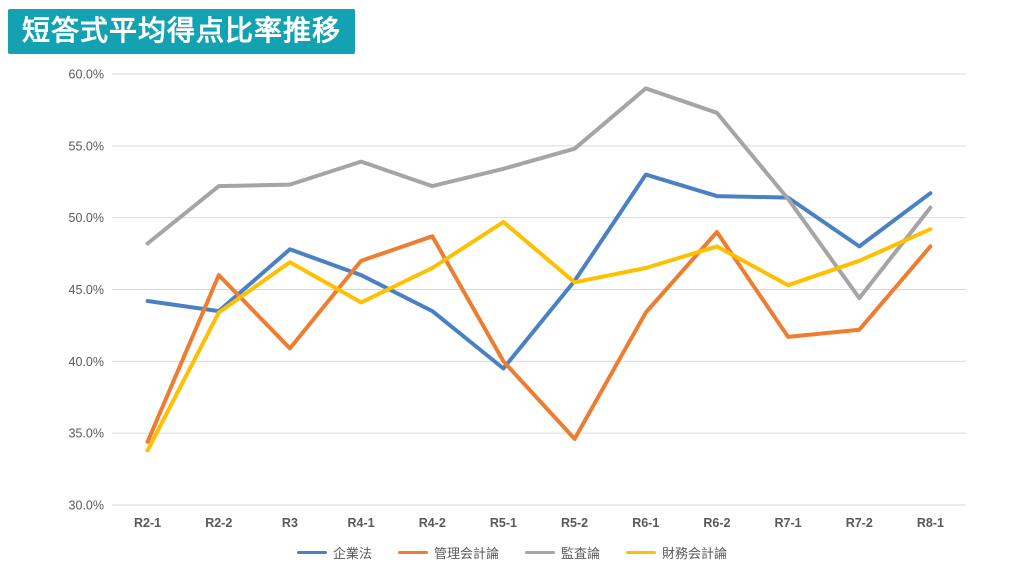 This screenshot has height=576, width=1024. I want to click on x-axis-category-label: R7-1, so click(788, 523).